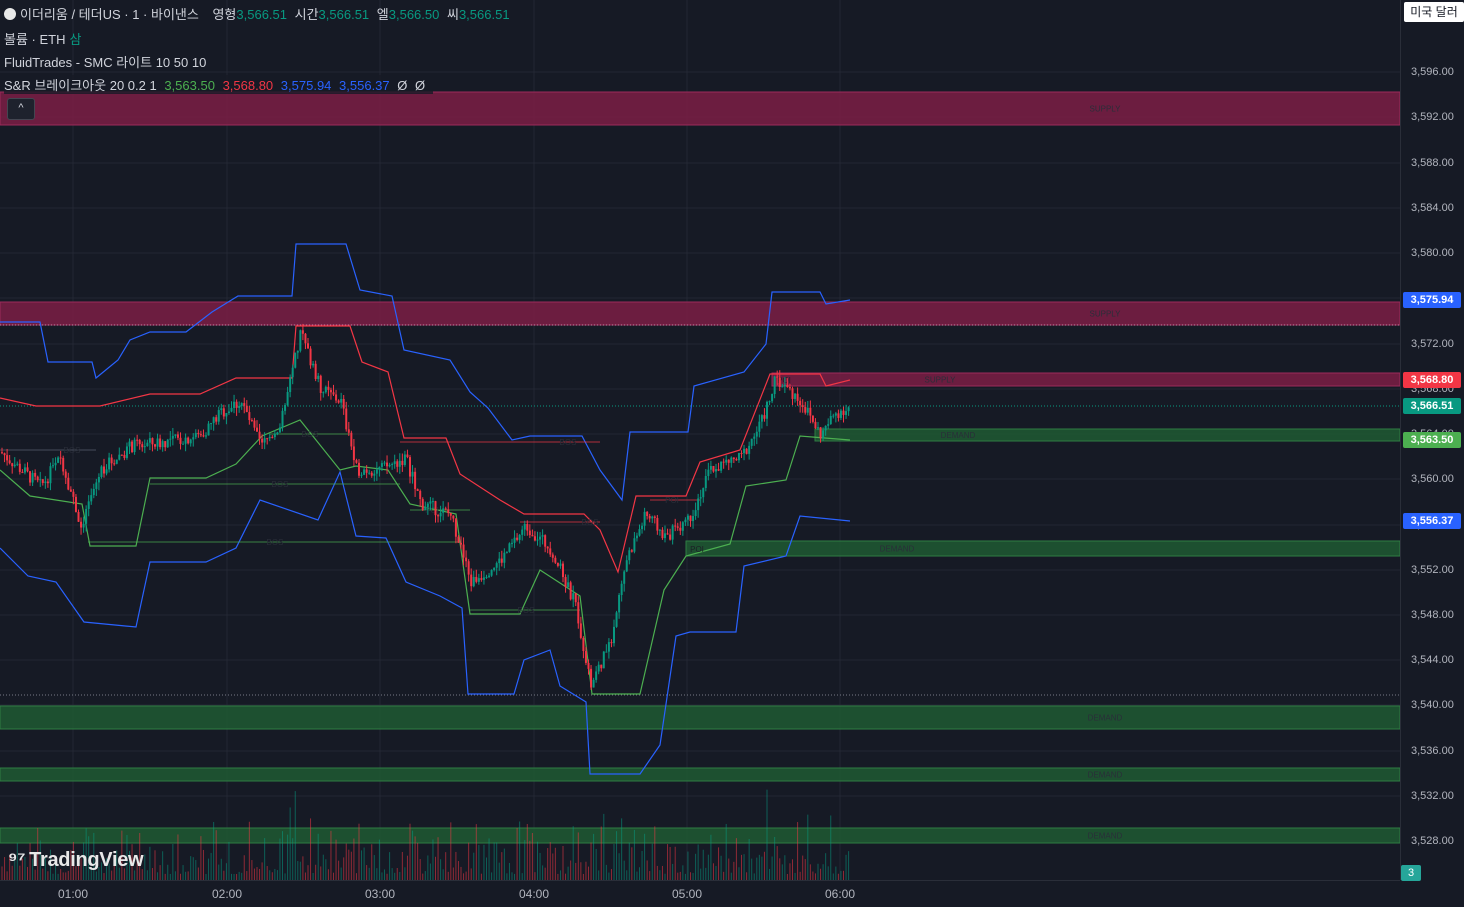 The image size is (1464, 907). Describe the element at coordinates (76, 860) in the screenshot. I see `tradingview-logo: ⁹⁷ TradingView` at that location.